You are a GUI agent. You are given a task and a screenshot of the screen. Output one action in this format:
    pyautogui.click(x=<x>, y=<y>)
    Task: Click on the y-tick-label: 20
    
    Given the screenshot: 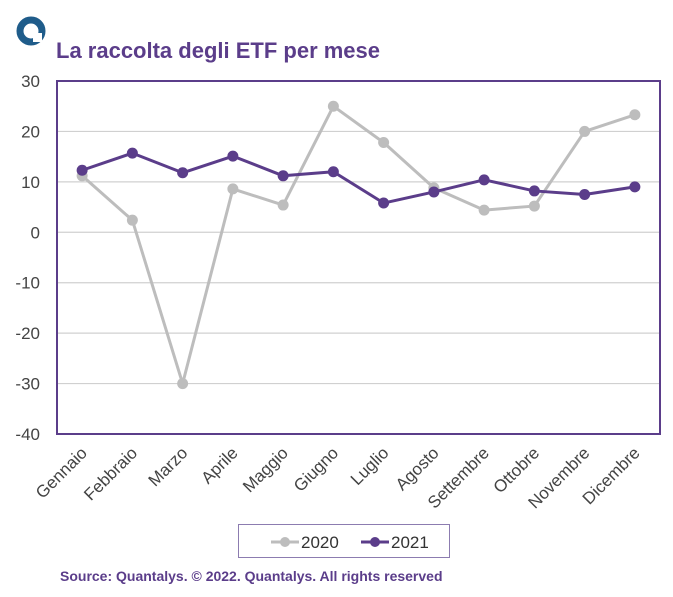 What is the action you would take?
    pyautogui.click(x=30, y=131)
    